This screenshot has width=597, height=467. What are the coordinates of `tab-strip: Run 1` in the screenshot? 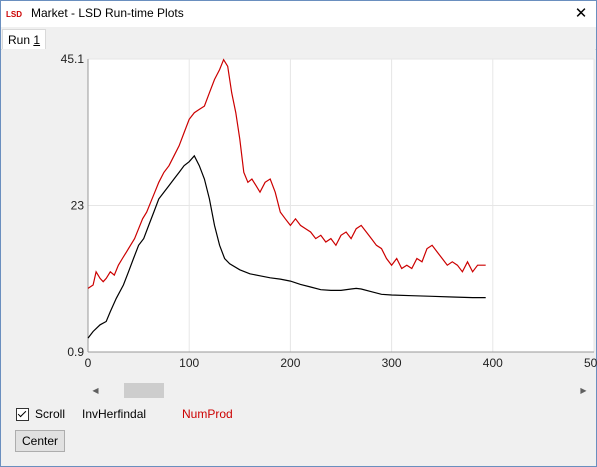 It's located at (298, 39).